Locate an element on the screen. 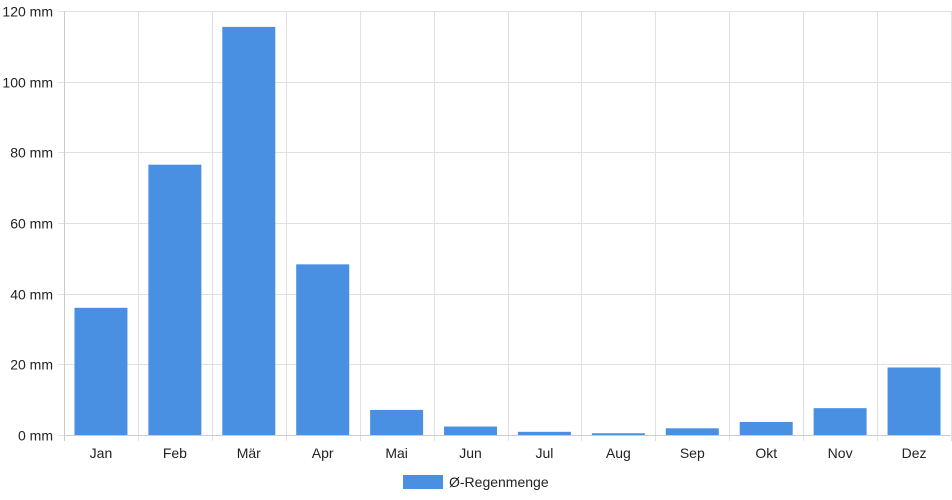 The width and height of the screenshot is (952, 500). legend-swatch is located at coordinates (423, 482).